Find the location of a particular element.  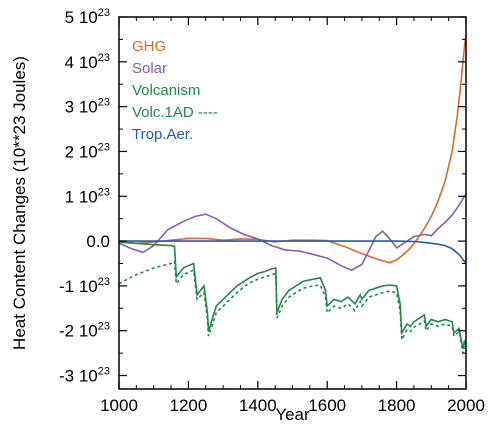

y-tick-label: -2 1023 is located at coordinates (84, 331).